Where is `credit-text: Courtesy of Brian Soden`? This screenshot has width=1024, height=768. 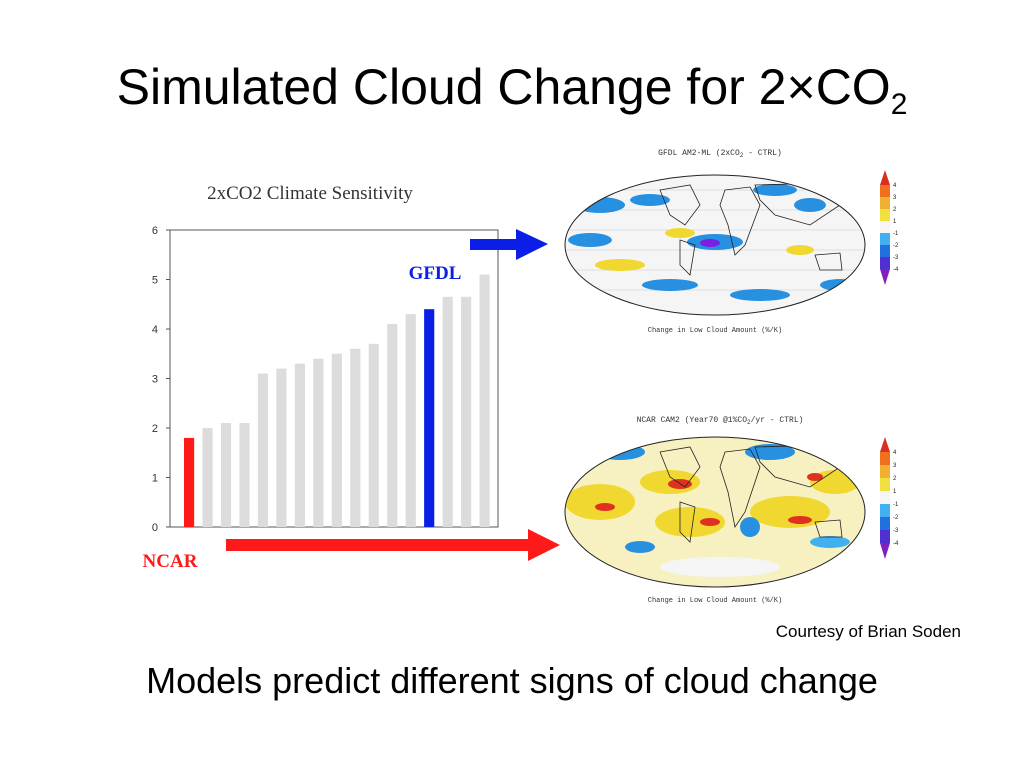 credit-text: Courtesy of Brian Soden is located at coordinates (868, 631).